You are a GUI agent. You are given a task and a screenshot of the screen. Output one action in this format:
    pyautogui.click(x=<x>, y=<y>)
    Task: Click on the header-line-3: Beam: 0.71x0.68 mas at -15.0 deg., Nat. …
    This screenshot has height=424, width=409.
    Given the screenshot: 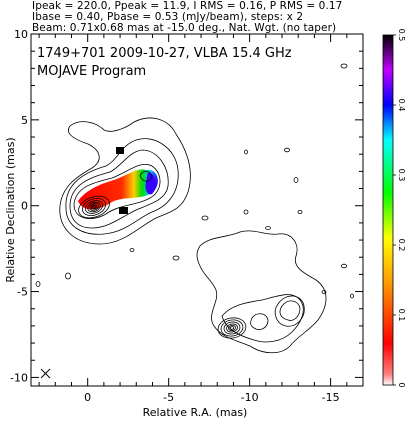 What is the action you would take?
    pyautogui.click(x=184, y=28)
    